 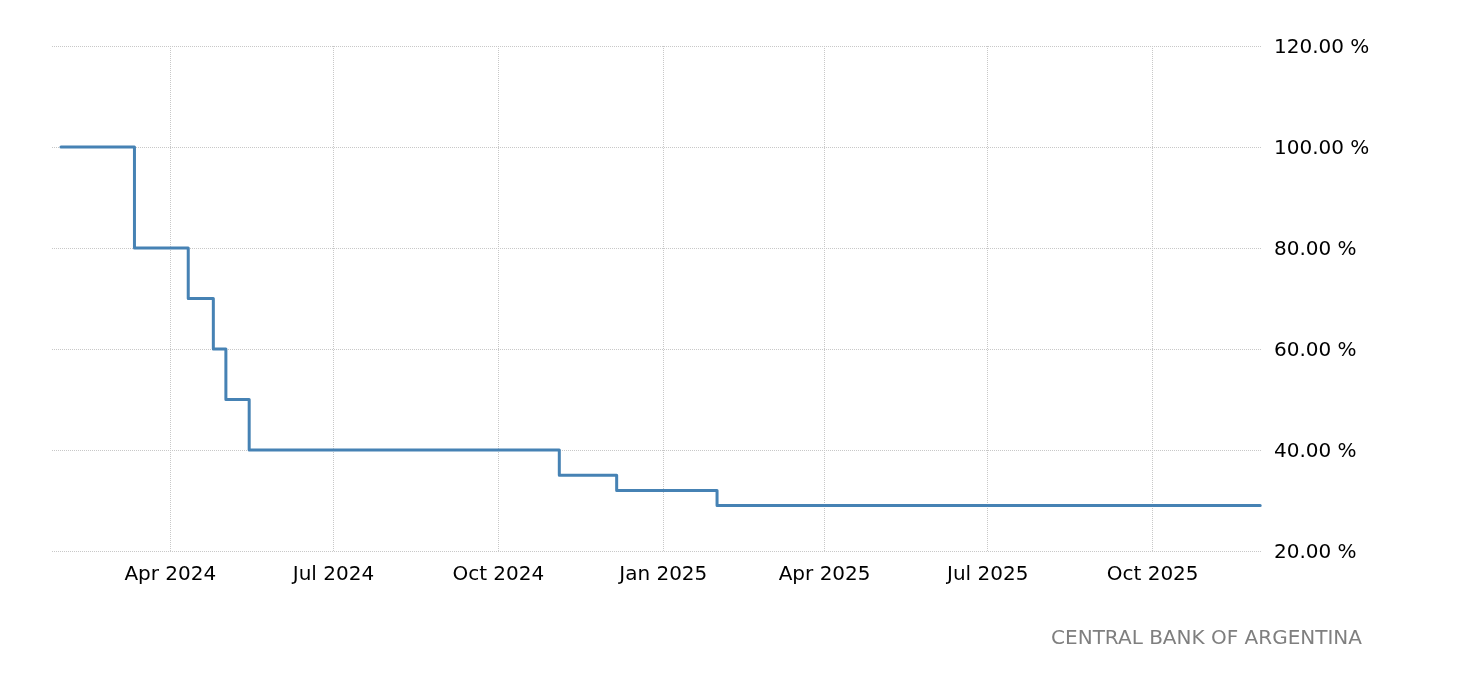 What do you see at coordinates (1207, 637) in the screenshot?
I see `text: CENTRAL BANK OF ARGENTINA` at bounding box center [1207, 637].